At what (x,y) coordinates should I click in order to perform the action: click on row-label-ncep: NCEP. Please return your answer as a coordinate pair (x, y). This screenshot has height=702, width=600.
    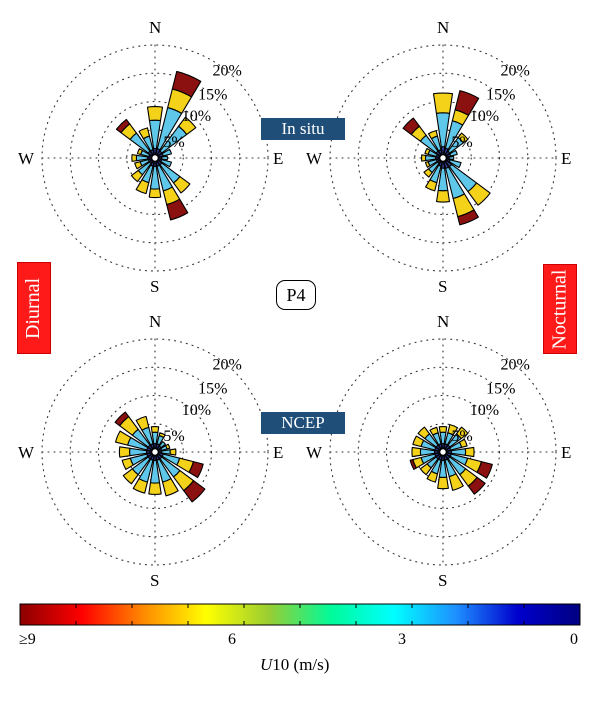
    Looking at the image, I should click on (303, 423).